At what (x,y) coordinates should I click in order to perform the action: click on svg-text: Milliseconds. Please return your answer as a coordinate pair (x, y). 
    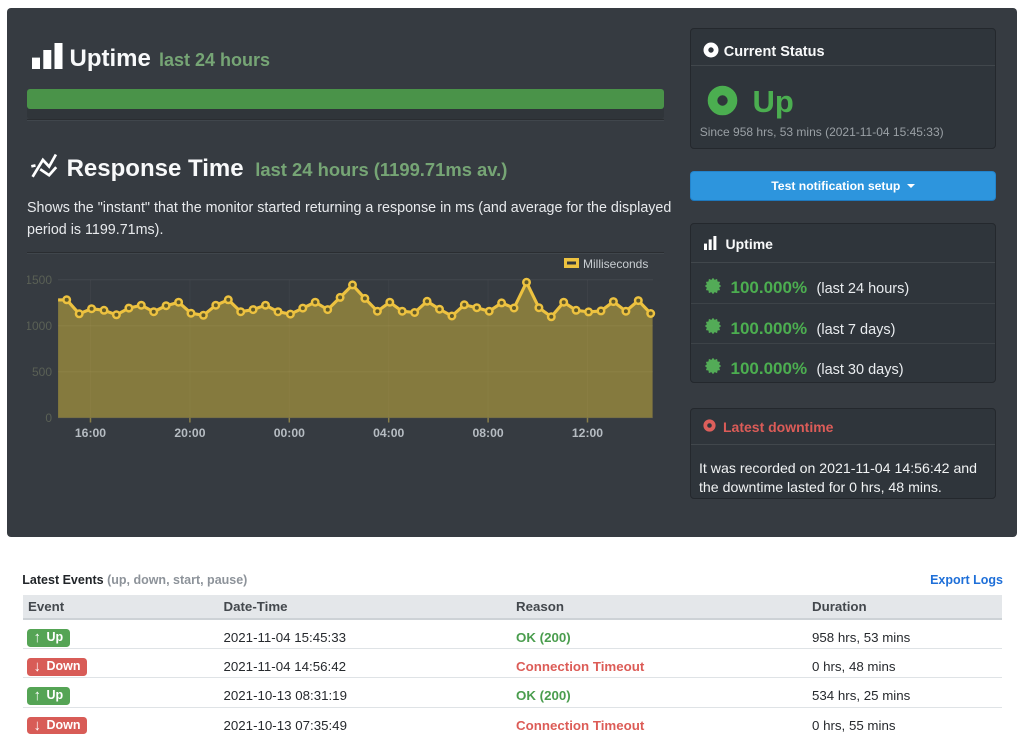
    Looking at the image, I should click on (615, 264).